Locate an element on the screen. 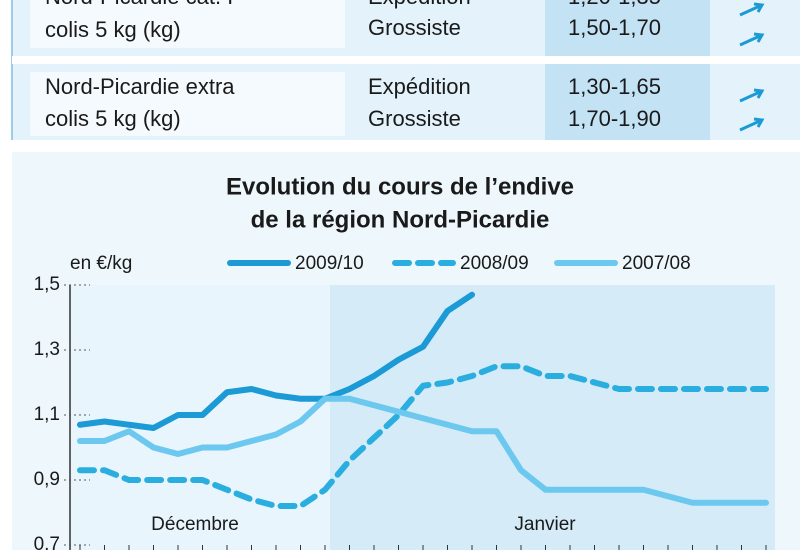  month-label: Décembre is located at coordinates (195, 524).